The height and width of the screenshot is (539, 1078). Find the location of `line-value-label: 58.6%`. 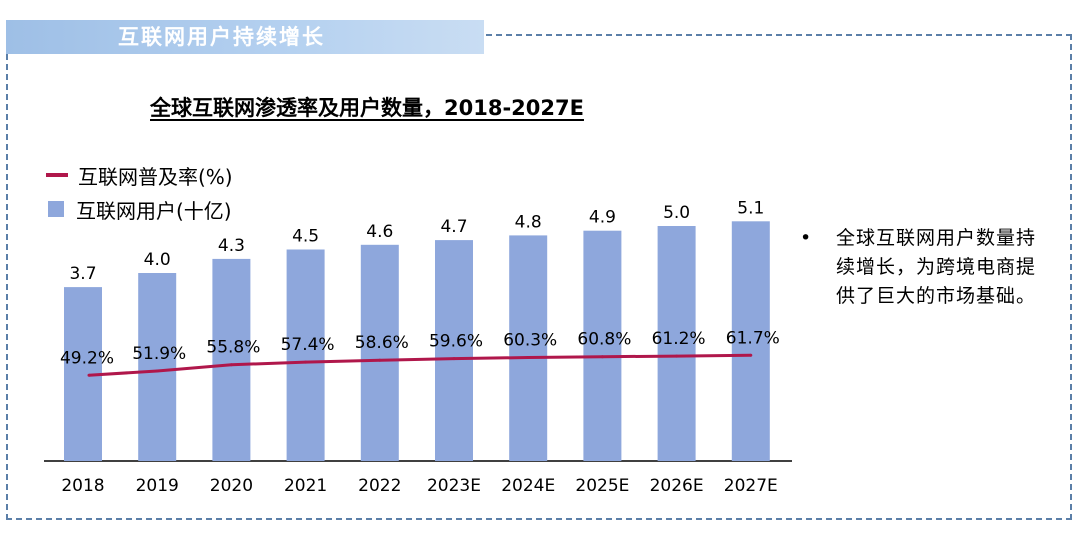

line-value-label: 58.6% is located at coordinates (382, 343).